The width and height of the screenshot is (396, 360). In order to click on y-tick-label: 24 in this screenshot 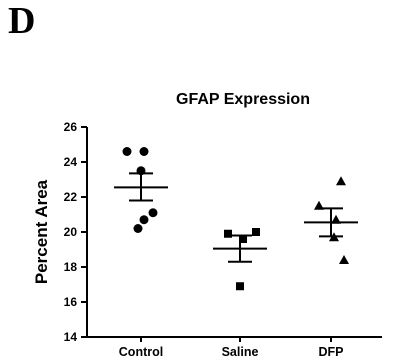, I will do `click(71, 162)`.